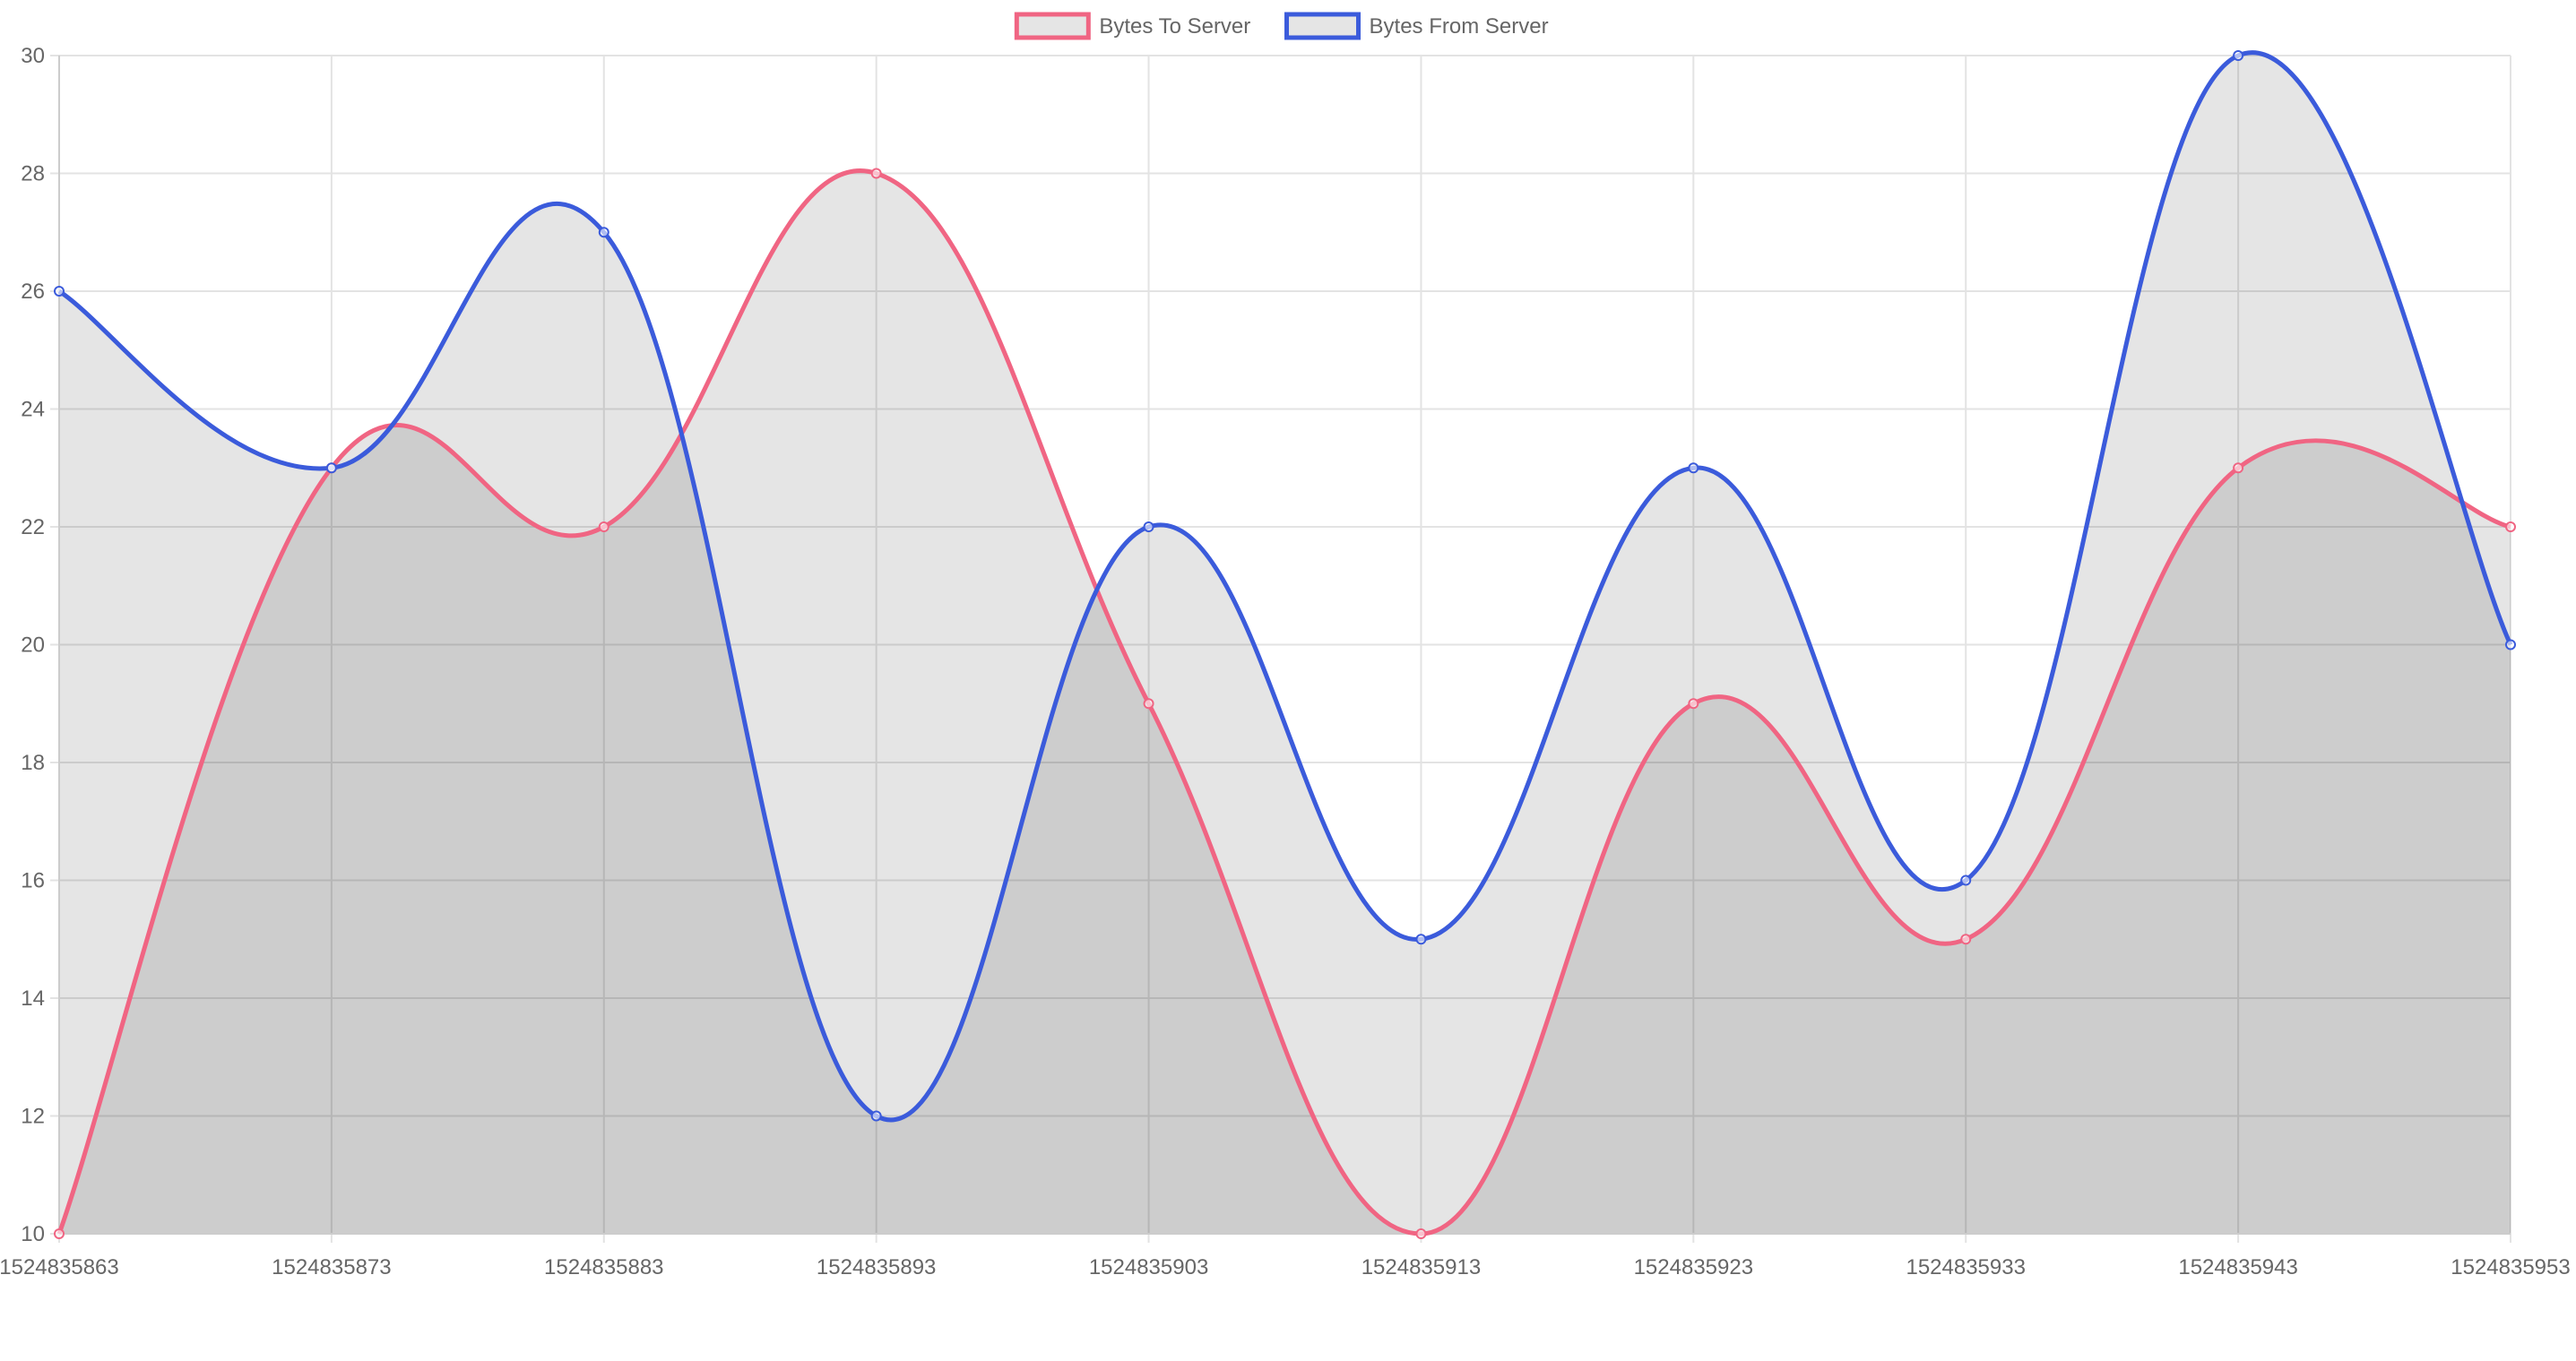 This screenshot has height=1361, width=2576. What do you see at coordinates (1148, 1267) in the screenshot?
I see `x-tick-label: 1524835903` at bounding box center [1148, 1267].